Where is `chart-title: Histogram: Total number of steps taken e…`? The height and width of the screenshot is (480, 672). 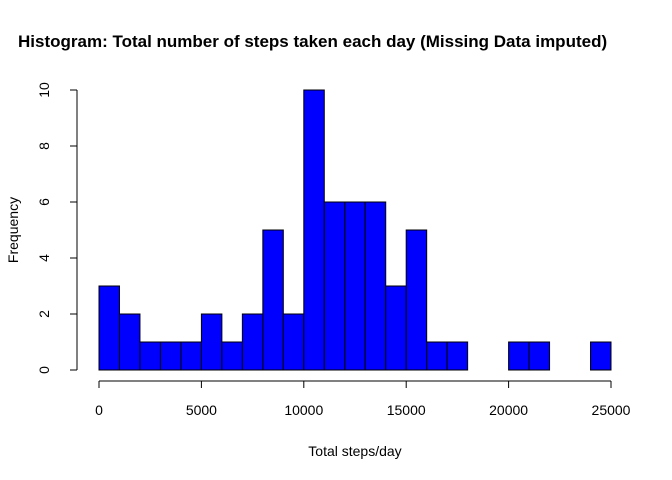 chart-title: Histogram: Total number of steps taken e… is located at coordinates (312, 41).